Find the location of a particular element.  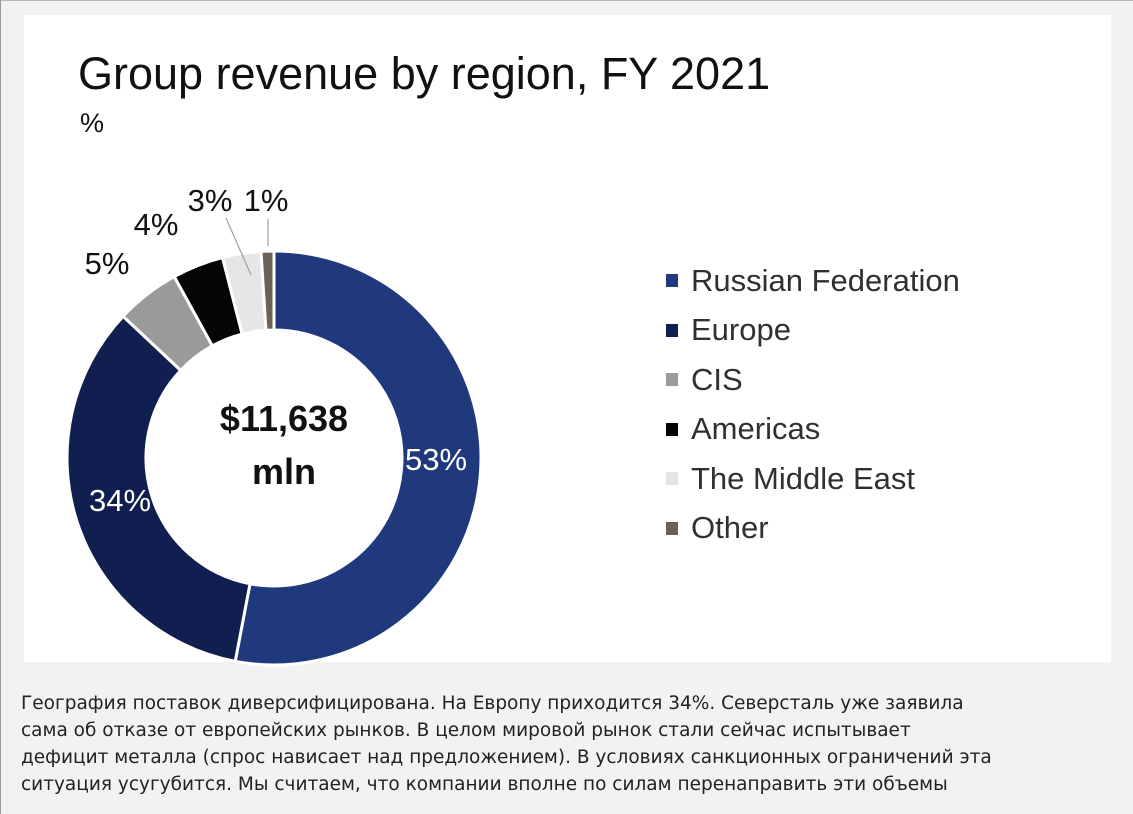

legend-item-middle-east: The Middle East is located at coordinates (876, 479).